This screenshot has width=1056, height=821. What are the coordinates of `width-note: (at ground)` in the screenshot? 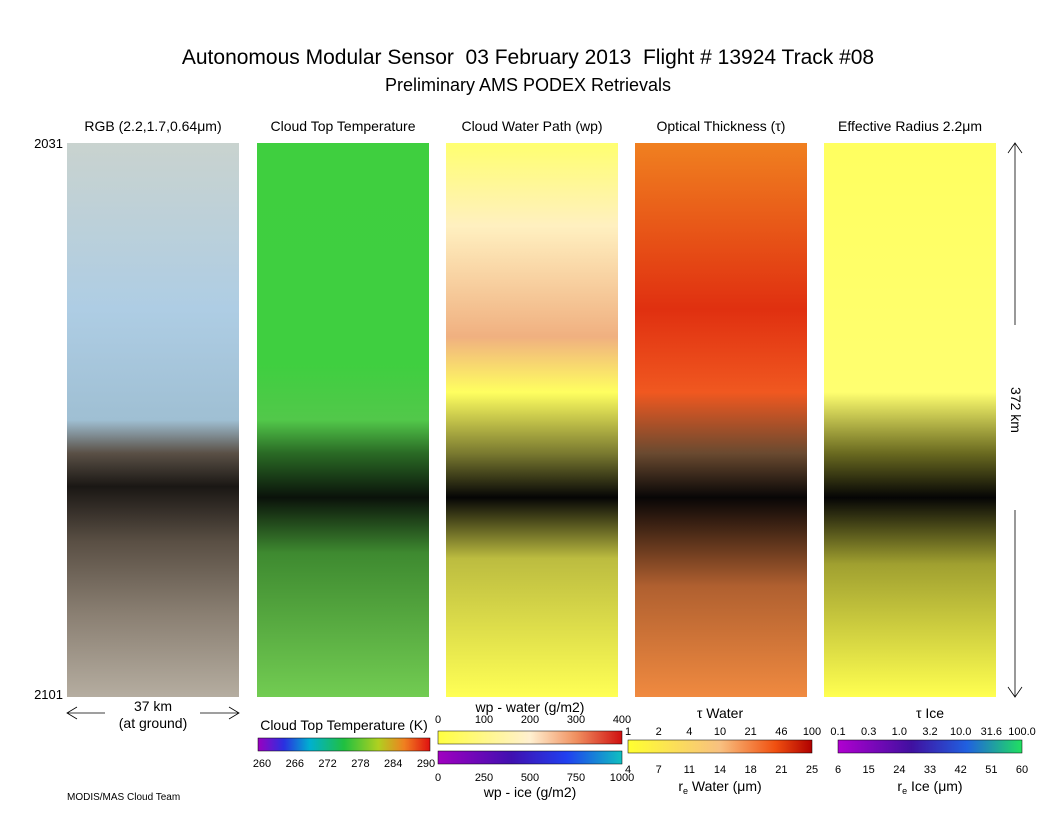 It's located at (153, 723).